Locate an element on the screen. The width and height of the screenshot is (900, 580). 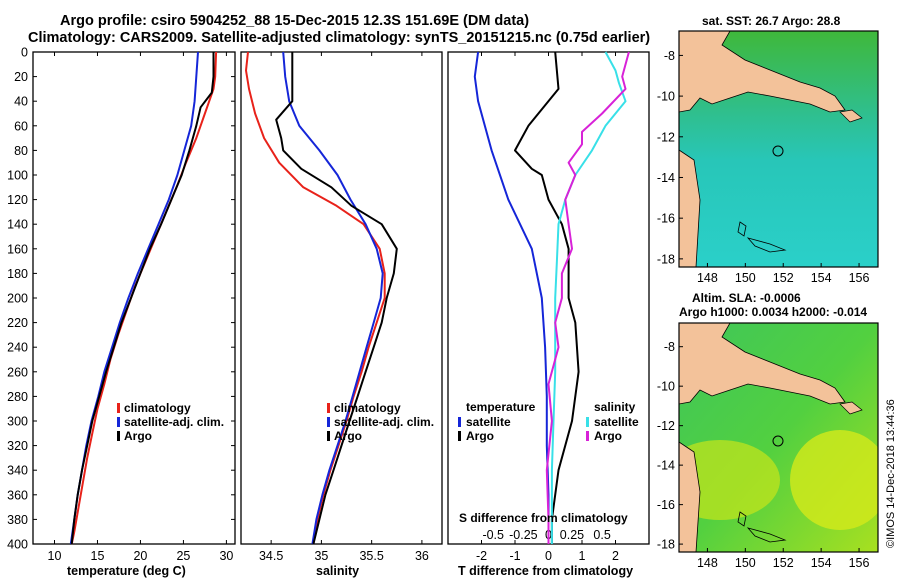
temperature-tick-label: 25 is located at coordinates (183, 556).